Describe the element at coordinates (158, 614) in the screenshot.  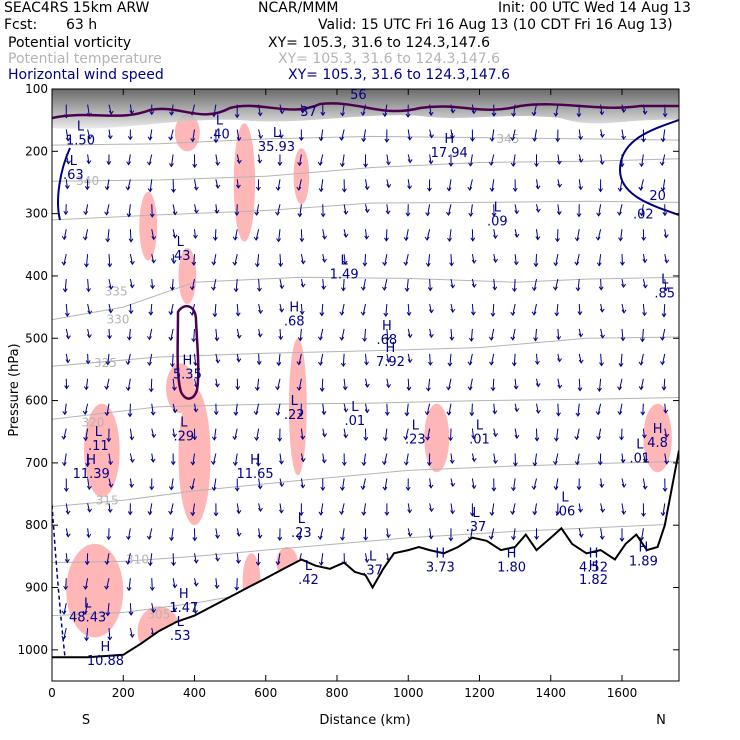
I see `isentrope-label-305: 305` at that location.